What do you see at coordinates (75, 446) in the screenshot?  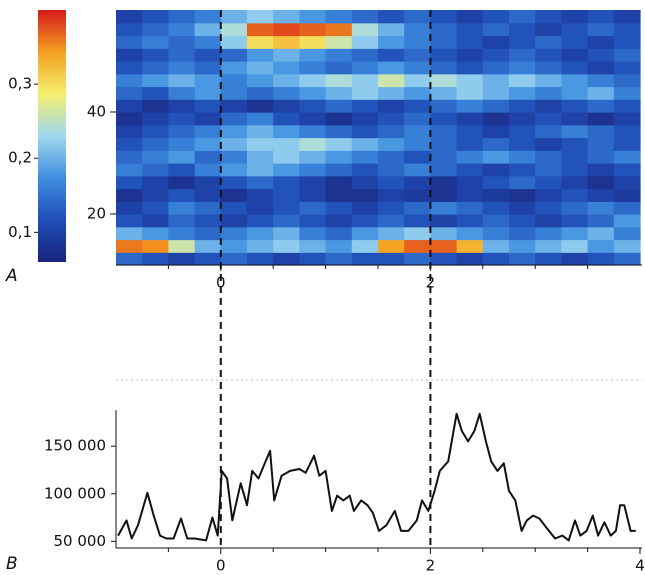 I see `y-tick-label: 150 000` at bounding box center [75, 446].